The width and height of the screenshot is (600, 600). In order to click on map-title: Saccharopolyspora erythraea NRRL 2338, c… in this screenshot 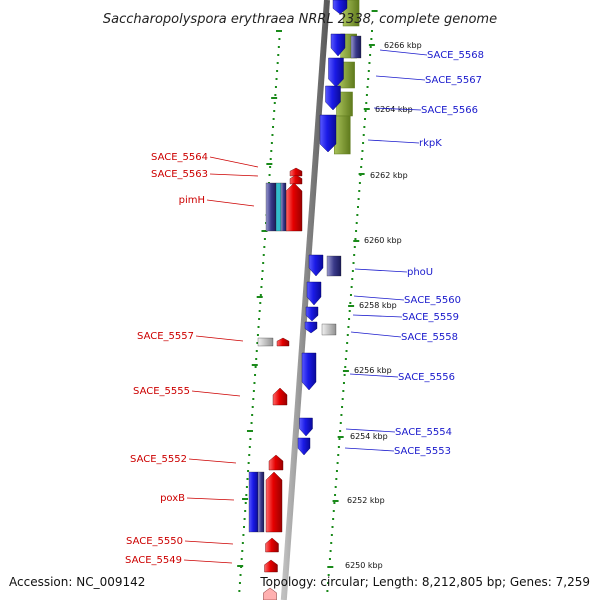, I will do `click(300, 19)`.